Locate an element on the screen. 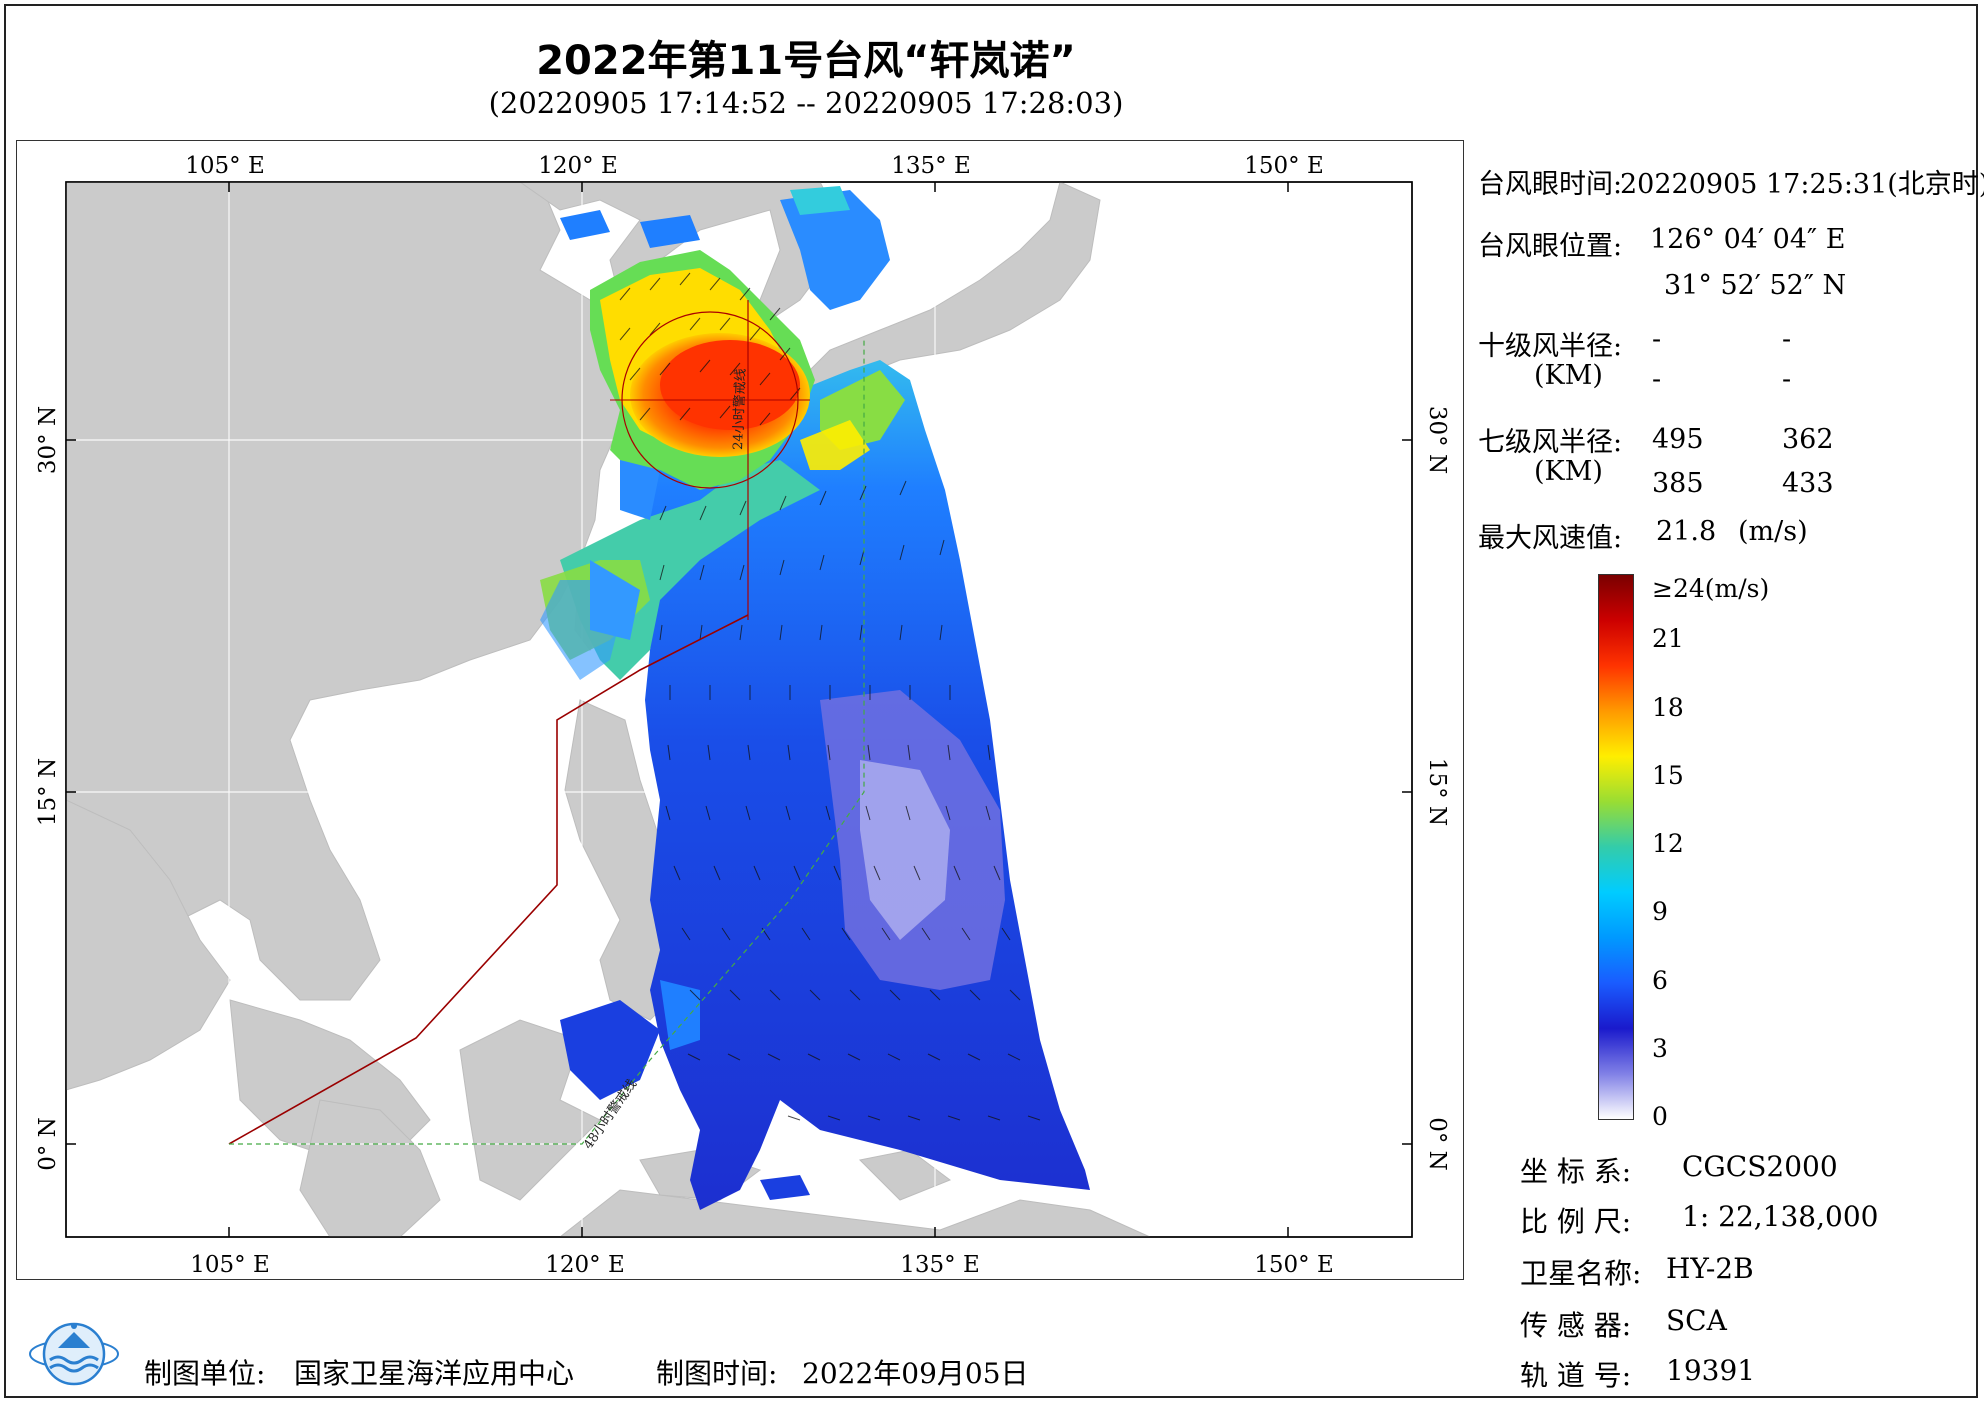 The image size is (1984, 1403). r7-value-nw: 433 is located at coordinates (1808, 483).